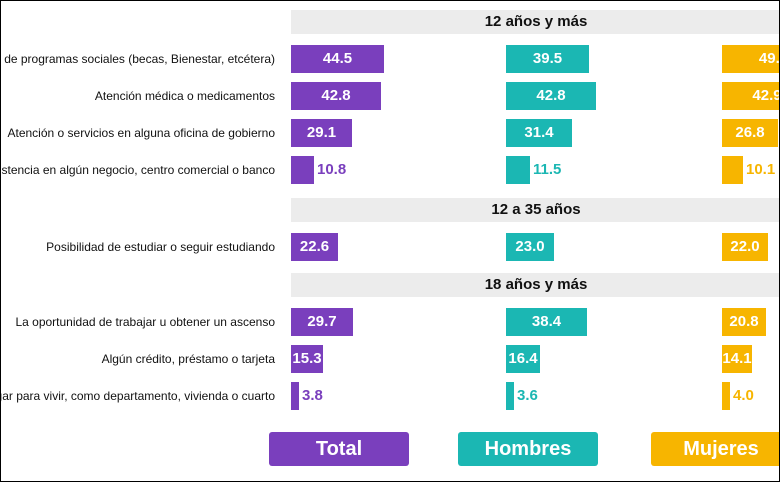 This screenshot has width=780, height=482. What do you see at coordinates (715, 449) in the screenshot?
I see `legend-mujeres: Mujeres` at bounding box center [715, 449].